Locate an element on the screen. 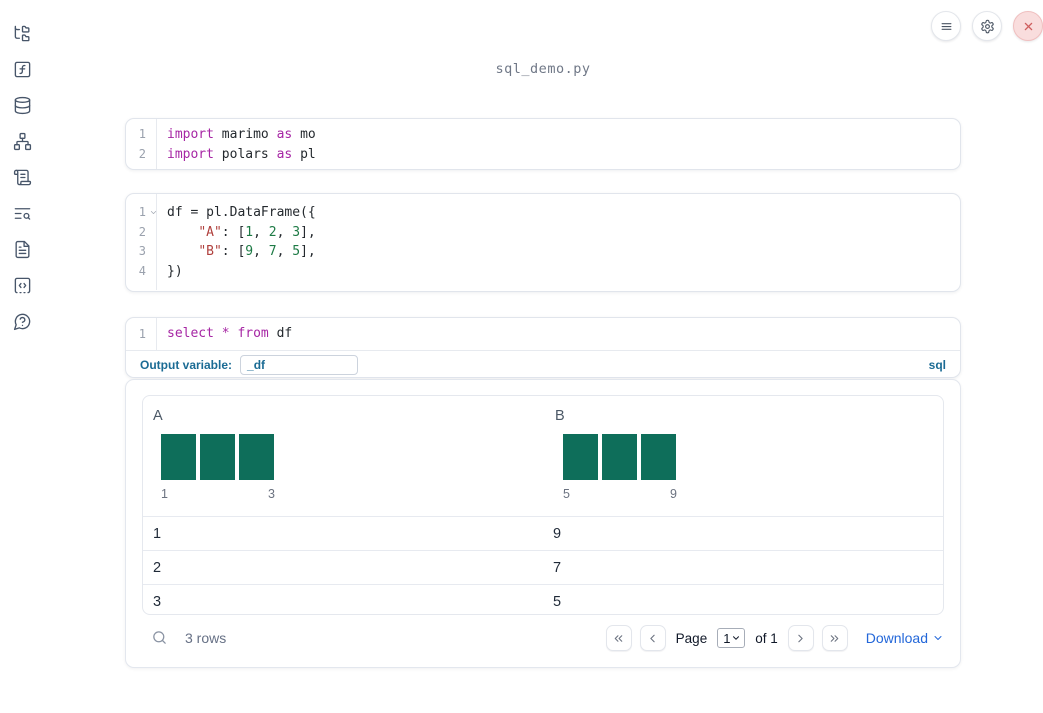 This screenshot has width=1043, height=713. page-of-label: of 1 is located at coordinates (766, 638).